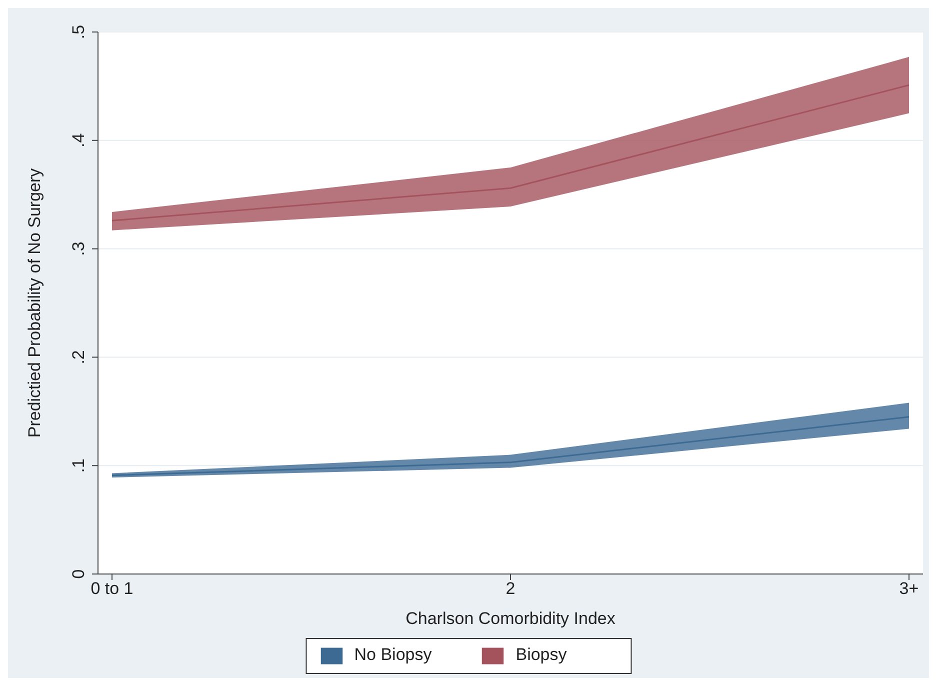 The height and width of the screenshot is (686, 937). What do you see at coordinates (78, 140) in the screenshot?
I see `y-tick-label: .4` at bounding box center [78, 140].